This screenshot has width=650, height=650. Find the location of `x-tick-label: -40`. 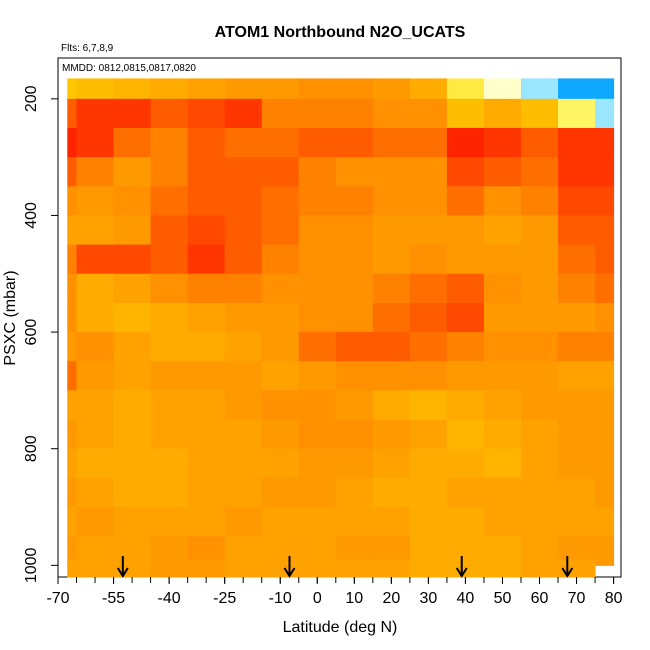

x-tick-label: -40 is located at coordinates (169, 598).